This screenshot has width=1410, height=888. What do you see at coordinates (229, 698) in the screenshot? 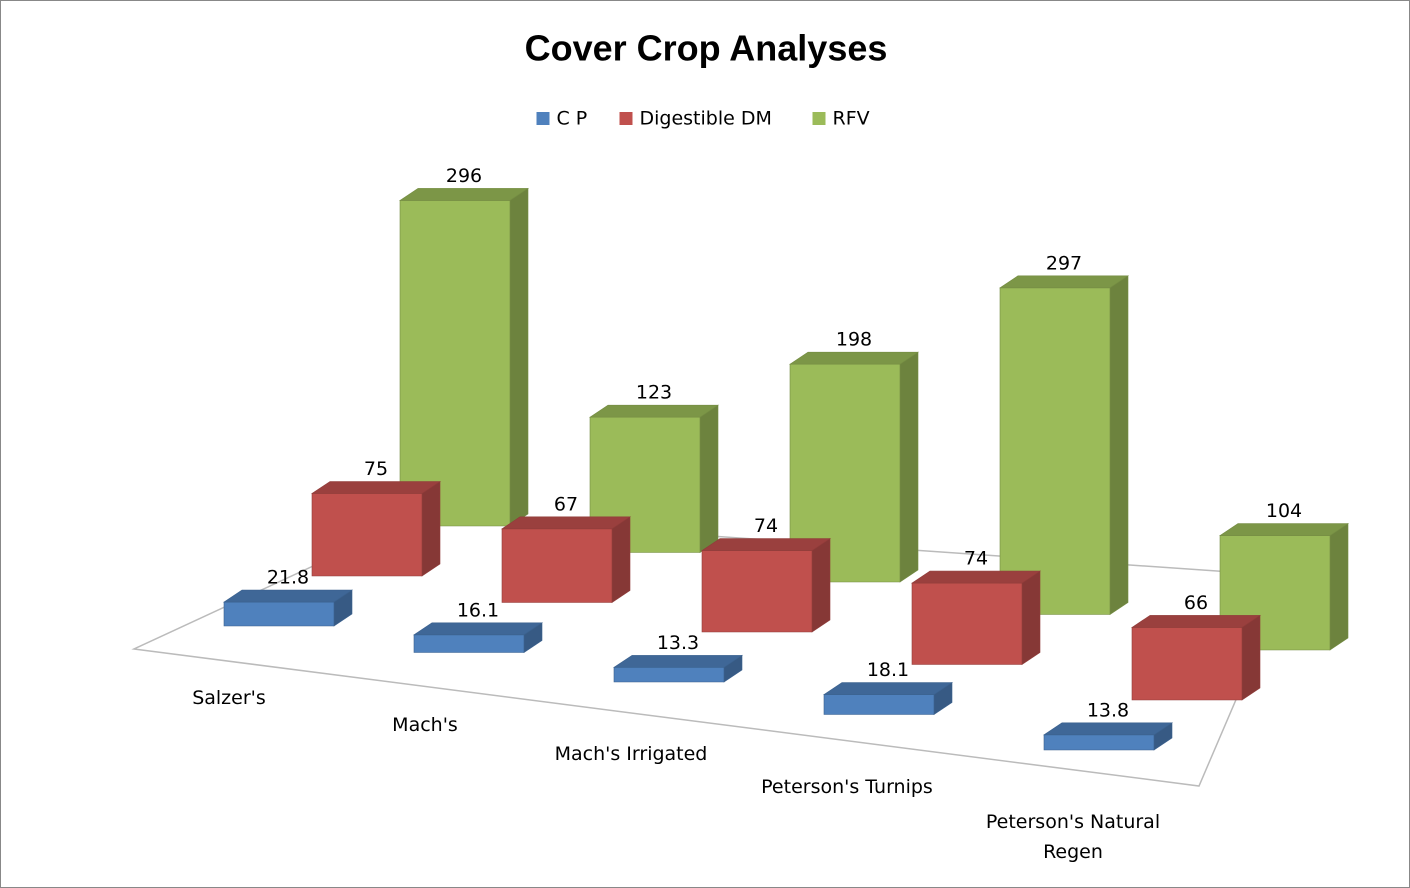
I see `category-label: Salzer's` at bounding box center [229, 698].